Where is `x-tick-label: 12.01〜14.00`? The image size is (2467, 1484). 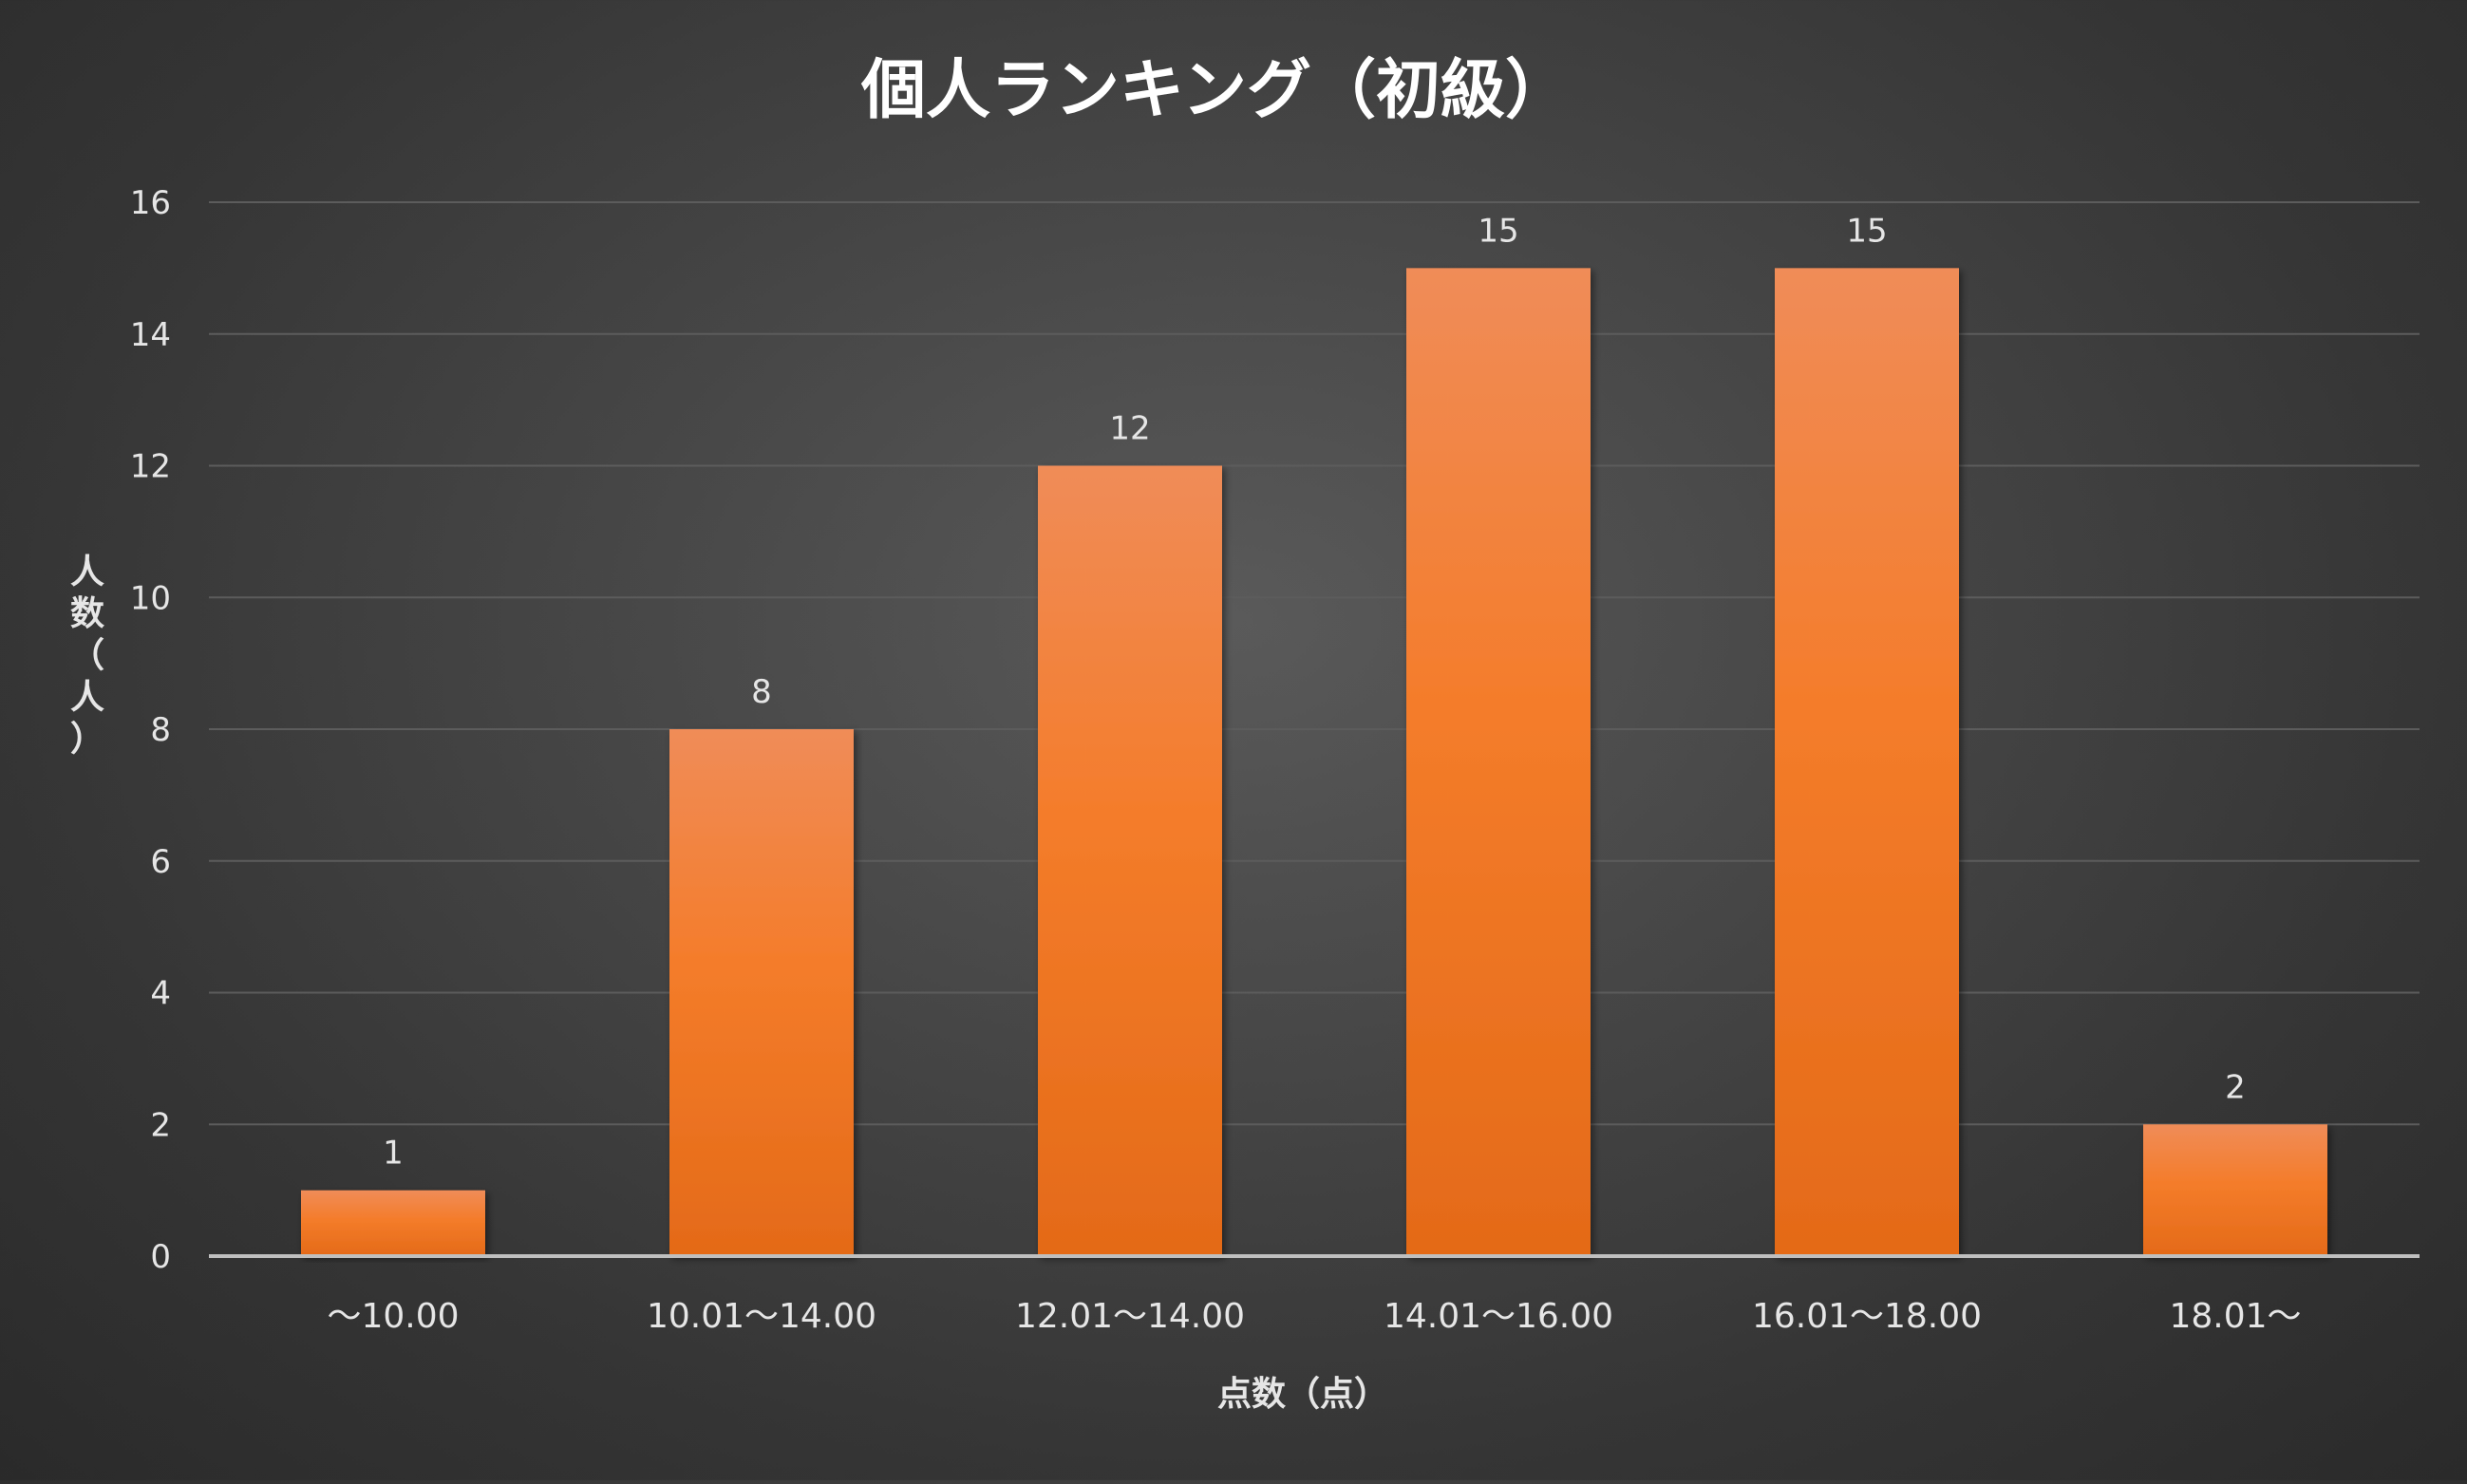 x-tick-label: 12.01〜14.00 is located at coordinates (1130, 1316).